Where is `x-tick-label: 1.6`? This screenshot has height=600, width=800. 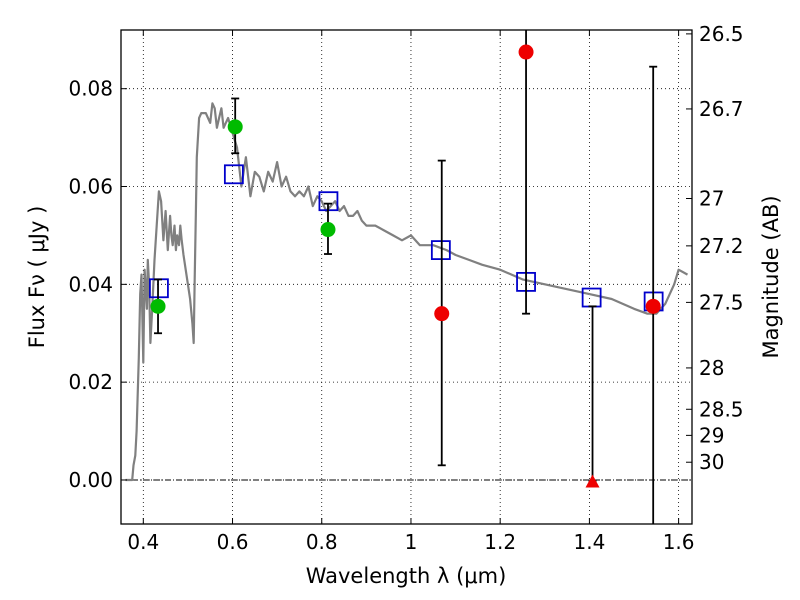
x-tick-label: 1.6 is located at coordinates (679, 542).